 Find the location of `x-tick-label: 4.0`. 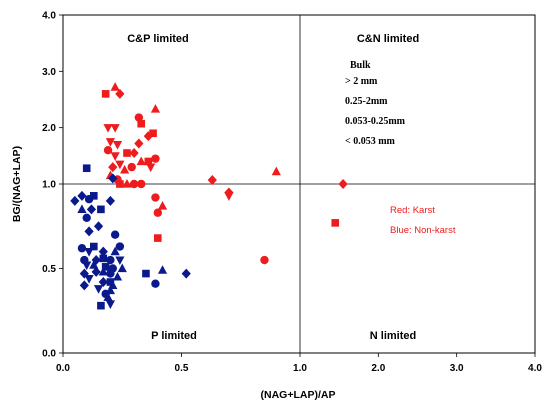

x-tick-label: 4.0 is located at coordinates (535, 368).